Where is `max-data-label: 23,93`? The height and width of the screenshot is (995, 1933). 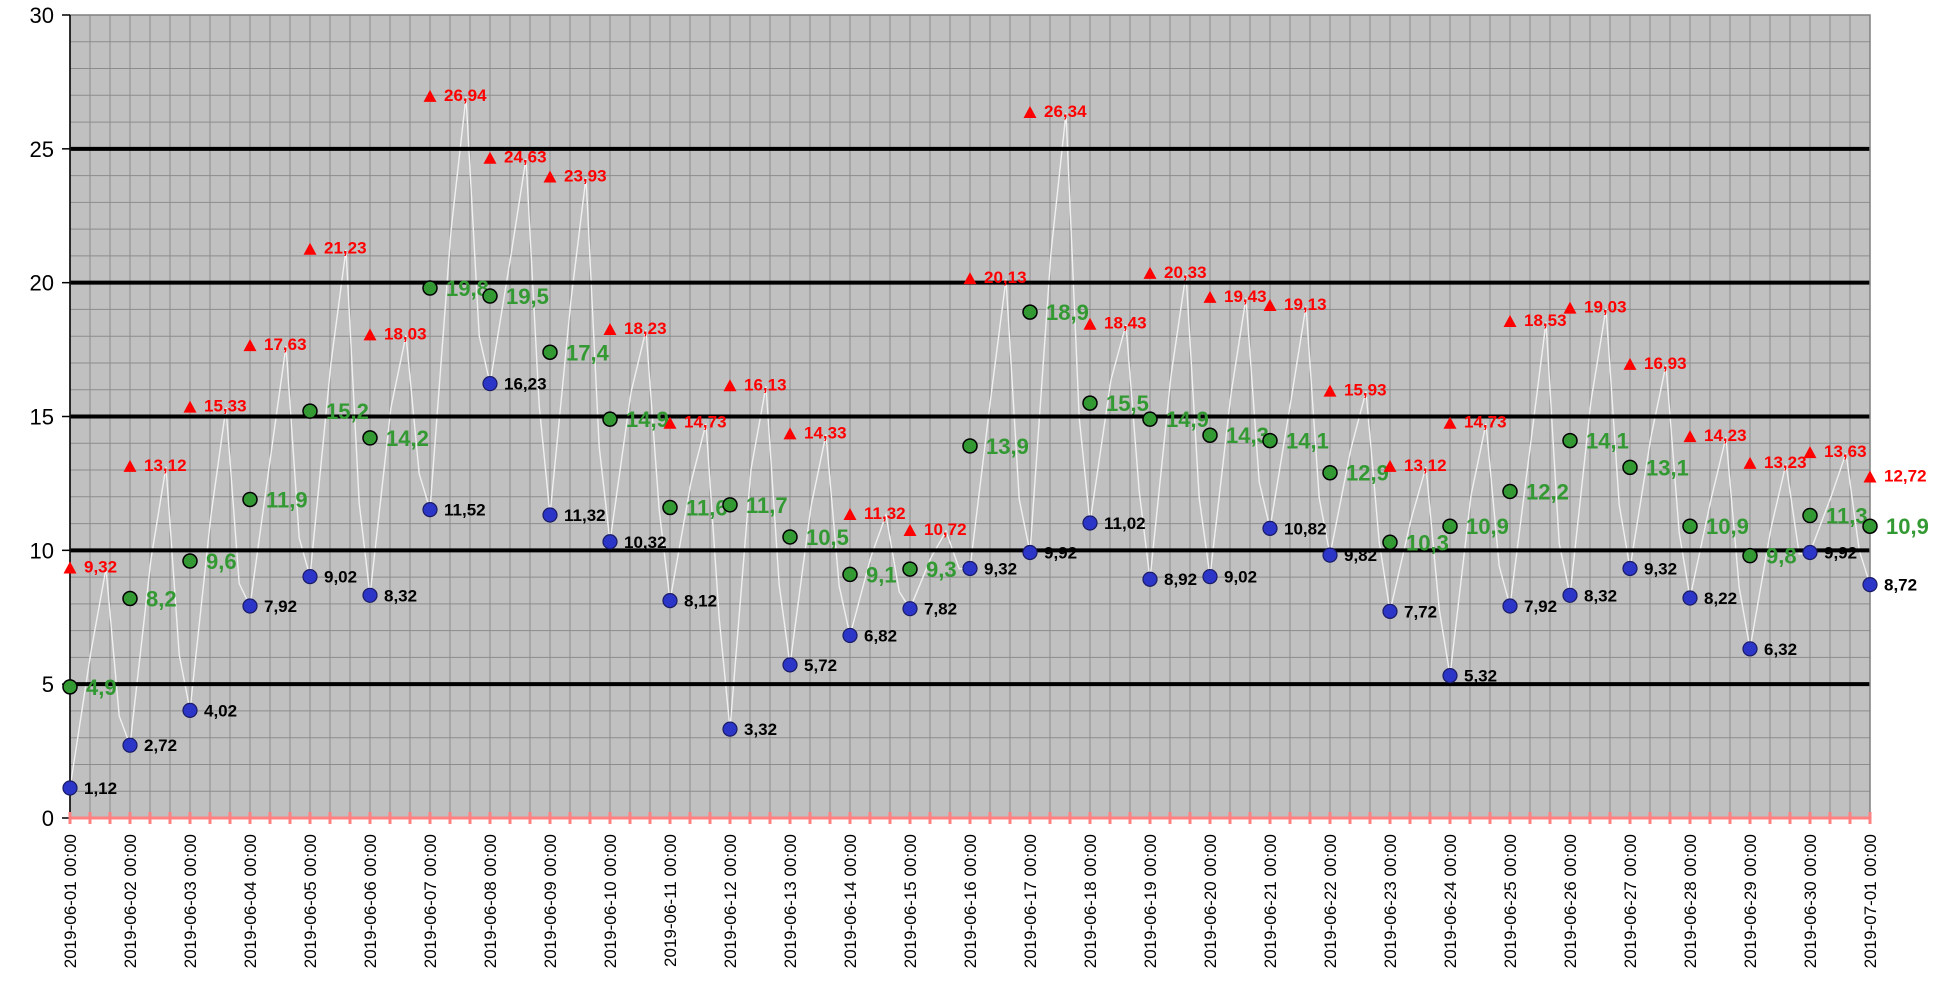
max-data-label: 23,93 is located at coordinates (585, 175).